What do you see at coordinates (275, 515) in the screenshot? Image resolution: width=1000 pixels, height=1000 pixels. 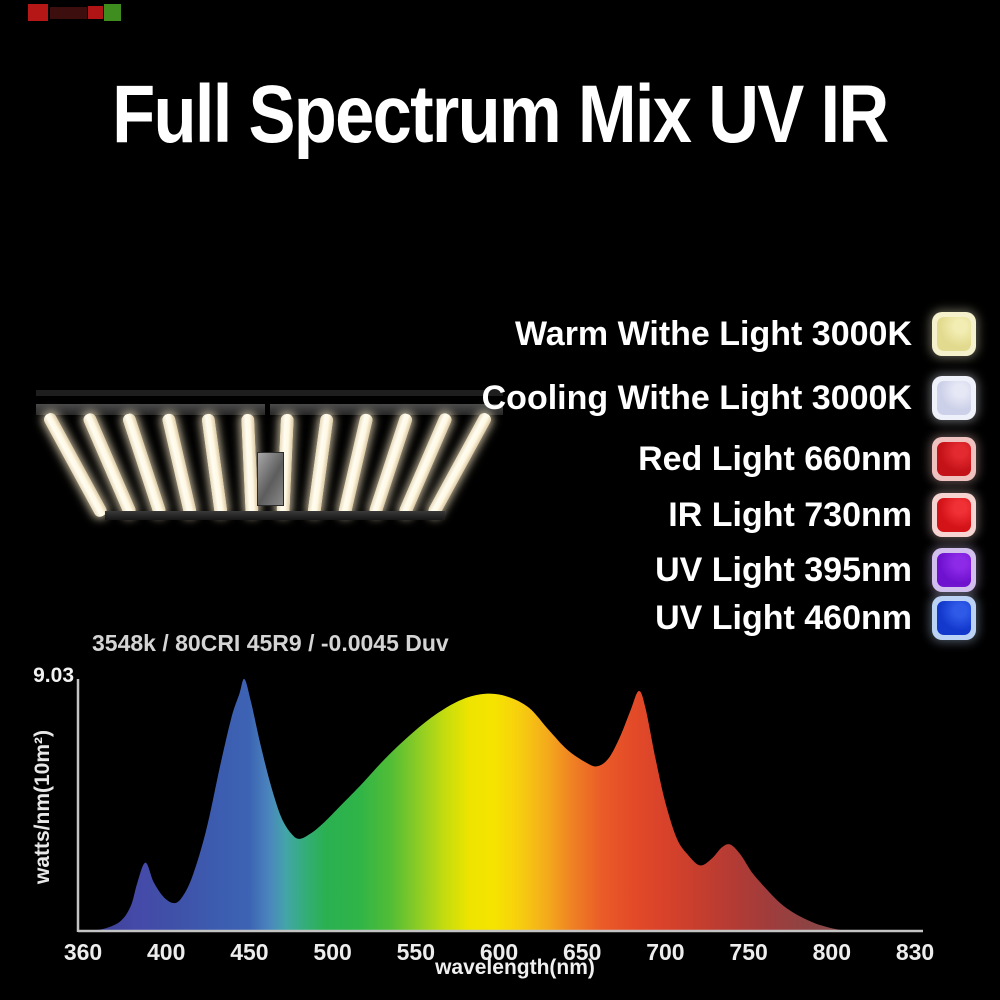 I see `fixture-bottom-rail` at bounding box center [275, 515].